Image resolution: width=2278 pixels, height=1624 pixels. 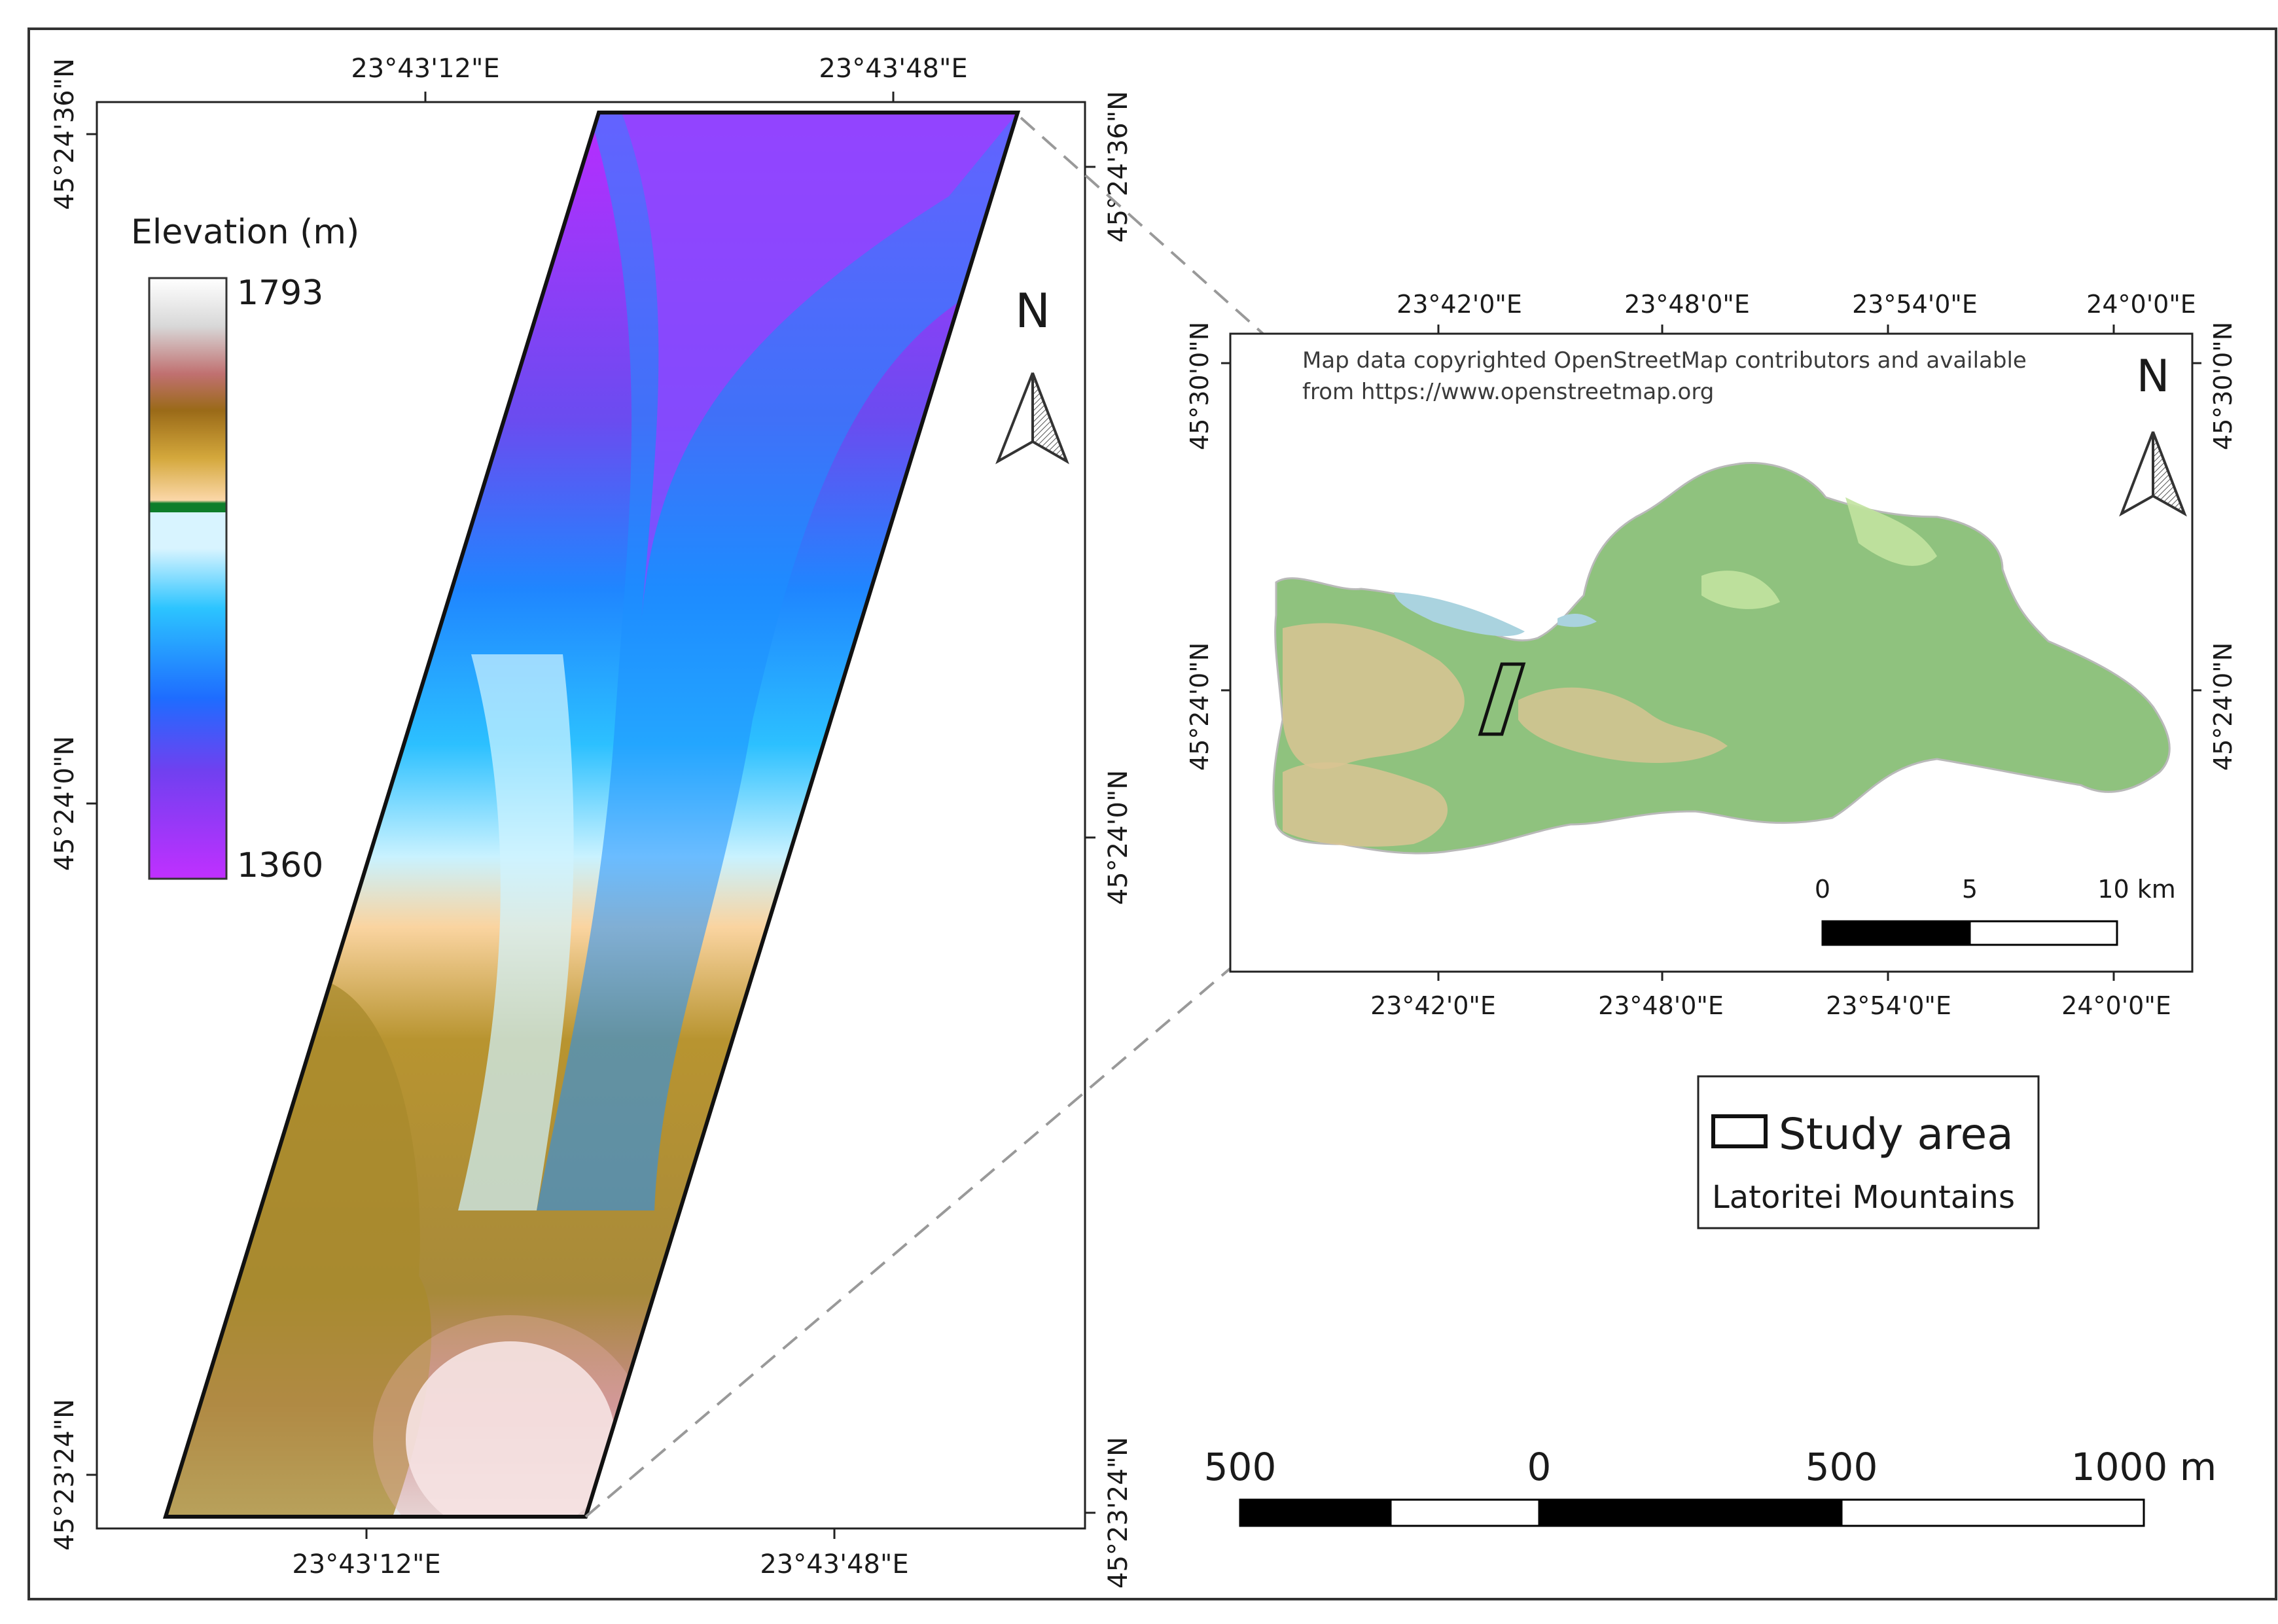 I want to click on inset-scalebar-label-0: 0, so click(x=1822, y=889).